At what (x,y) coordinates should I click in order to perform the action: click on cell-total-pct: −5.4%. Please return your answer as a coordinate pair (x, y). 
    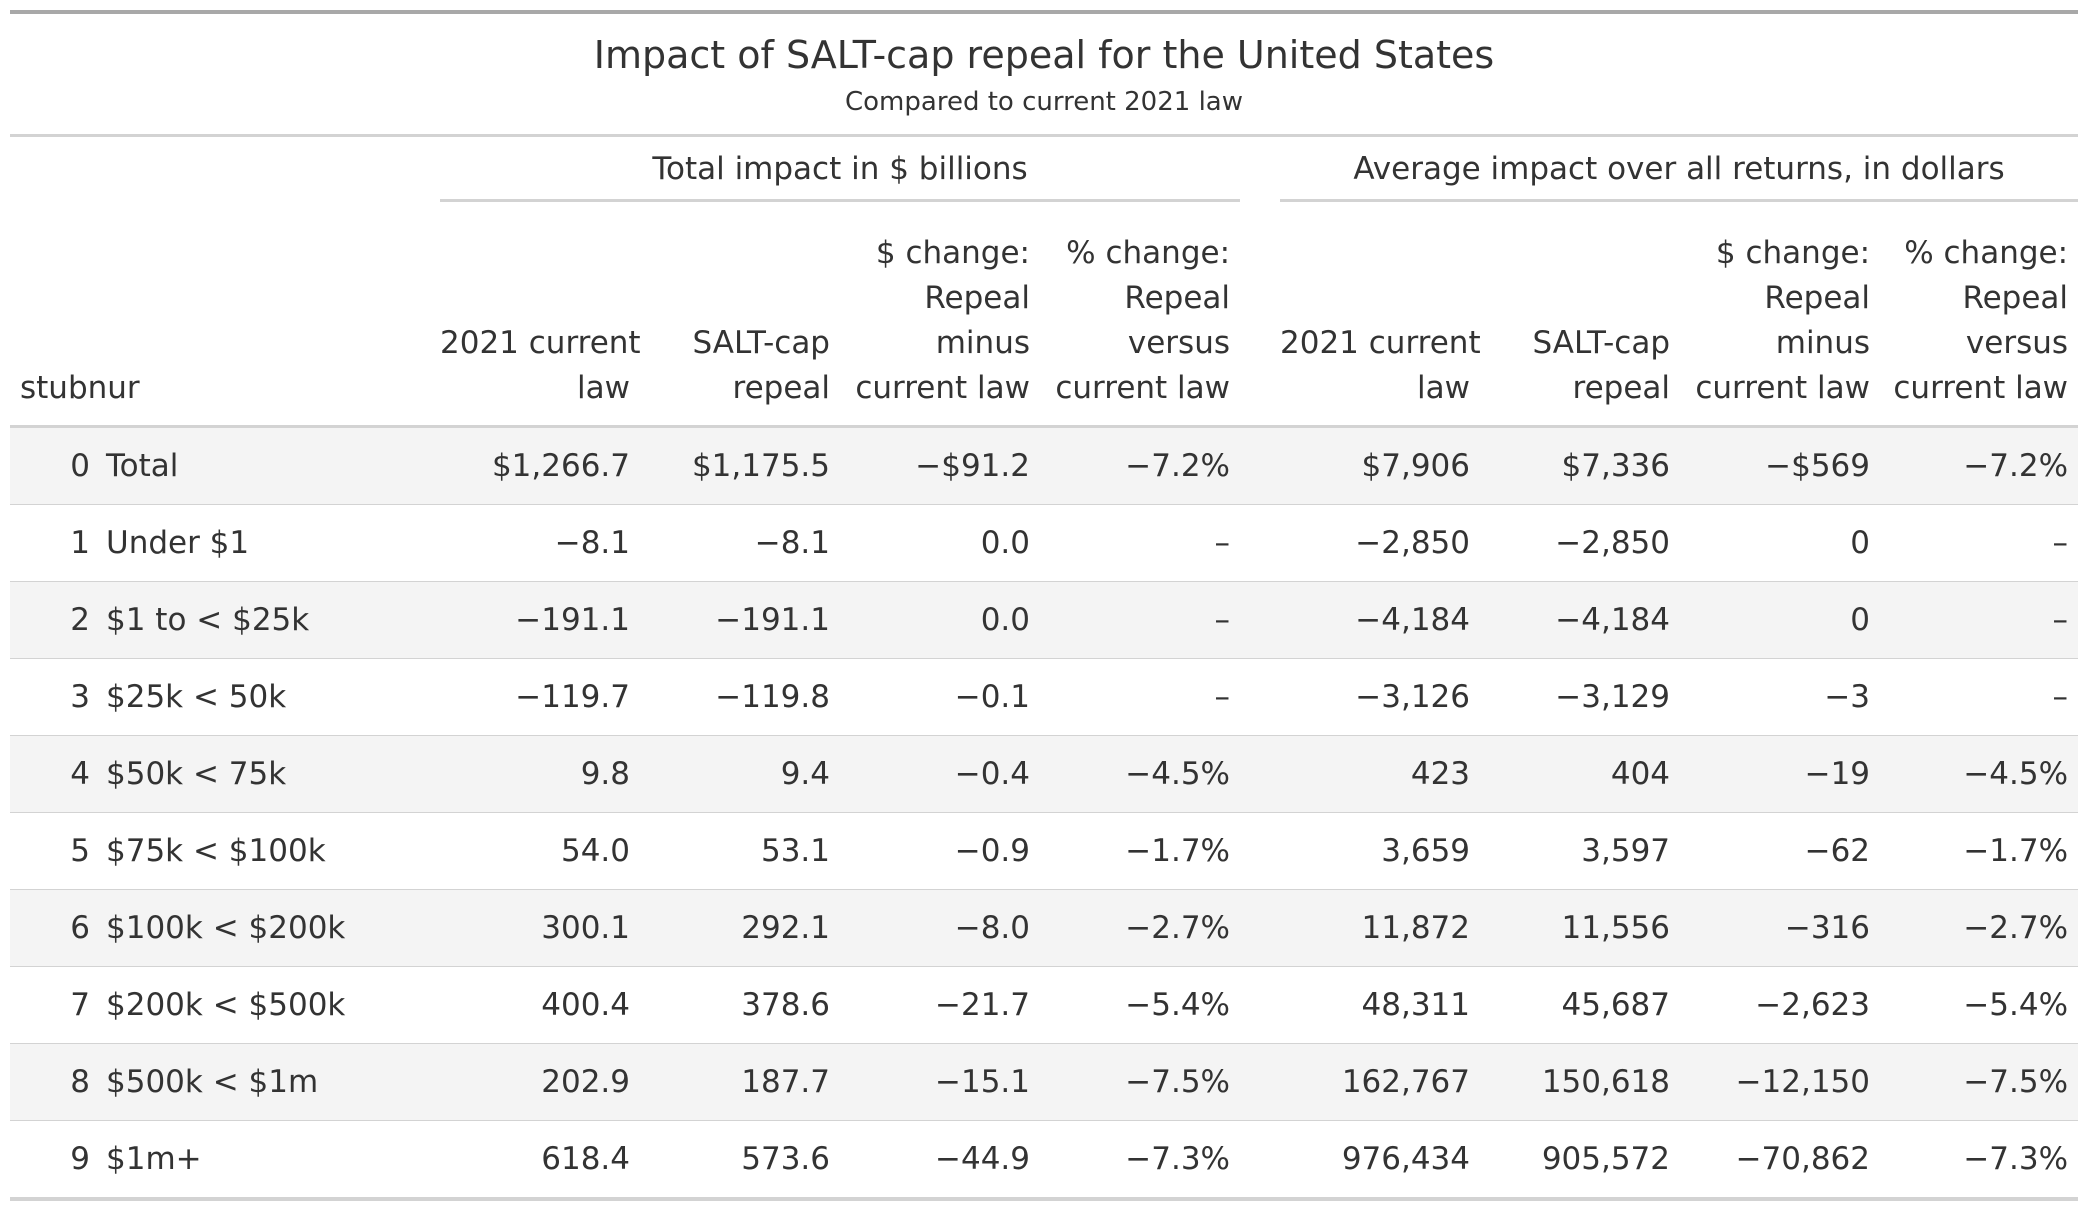
    Looking at the image, I should click on (1140, 1005).